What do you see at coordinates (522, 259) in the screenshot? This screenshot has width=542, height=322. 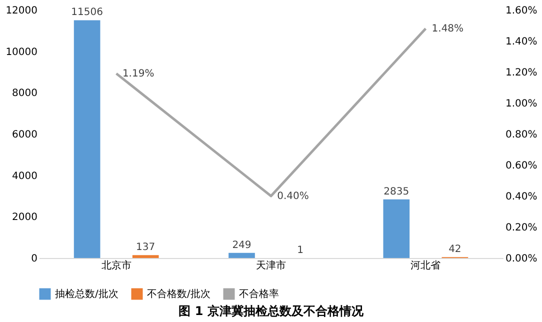 I see `y2-tick-label: 0.00%` at bounding box center [522, 259].